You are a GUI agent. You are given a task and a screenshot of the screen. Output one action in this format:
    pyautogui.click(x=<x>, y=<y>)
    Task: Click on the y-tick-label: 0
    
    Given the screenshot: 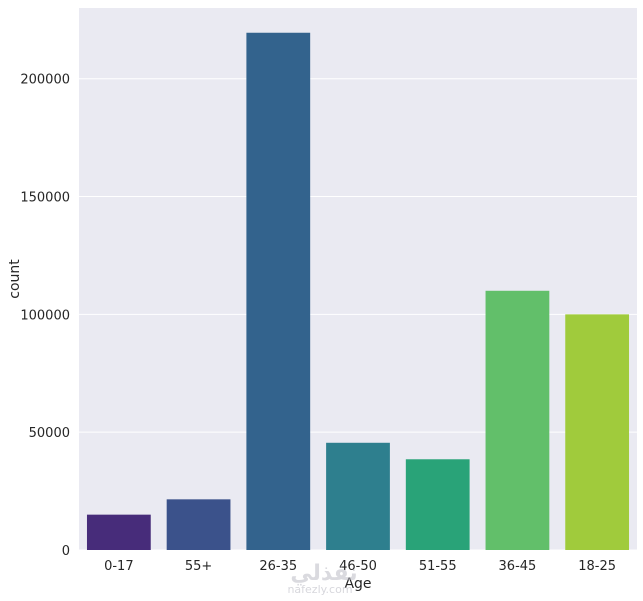 What is the action you would take?
    pyautogui.click(x=66, y=551)
    